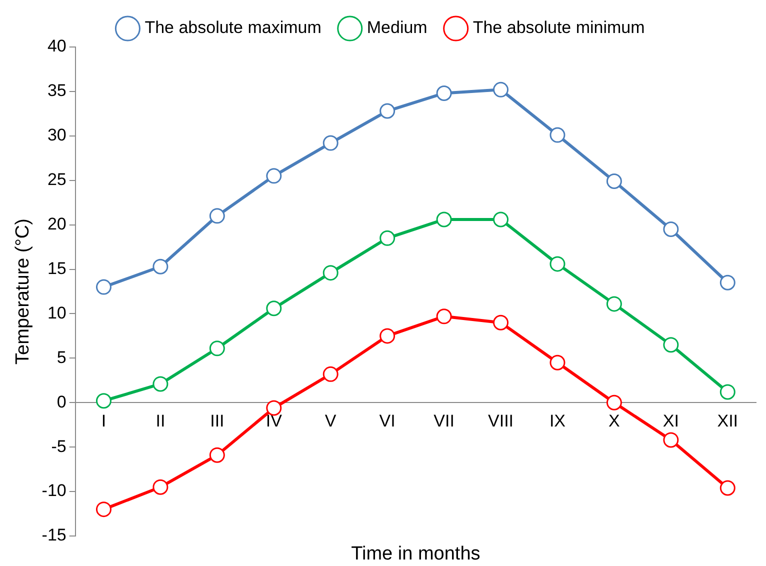  What do you see at coordinates (558, 28) in the screenshot?
I see `legend-label: The absolute minimum` at bounding box center [558, 28].